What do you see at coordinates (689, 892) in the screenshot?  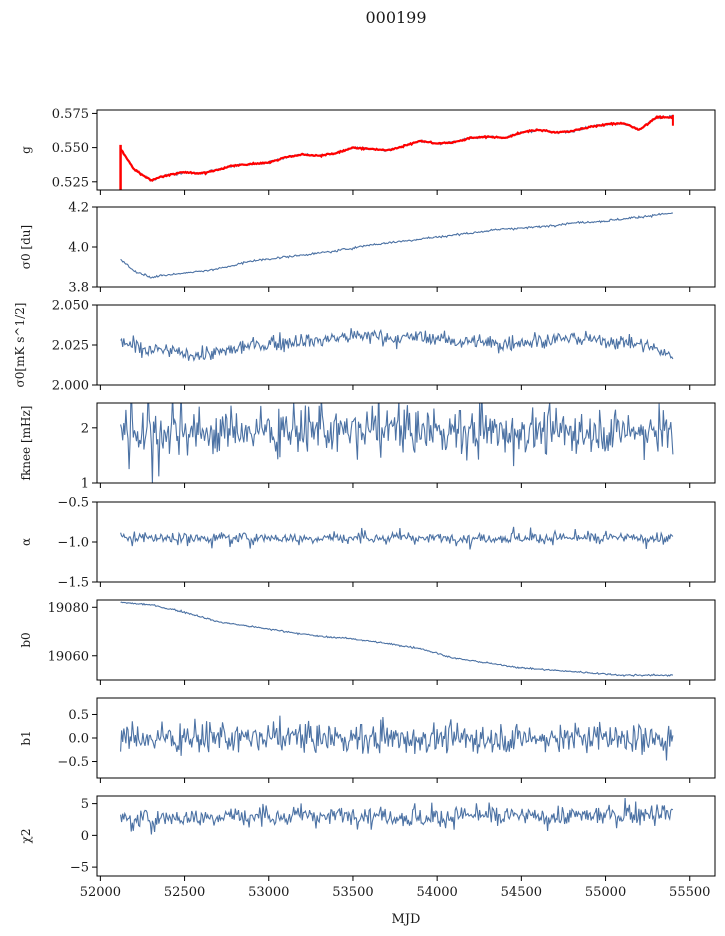 I see `xtick-label-7: 55500` at bounding box center [689, 892].